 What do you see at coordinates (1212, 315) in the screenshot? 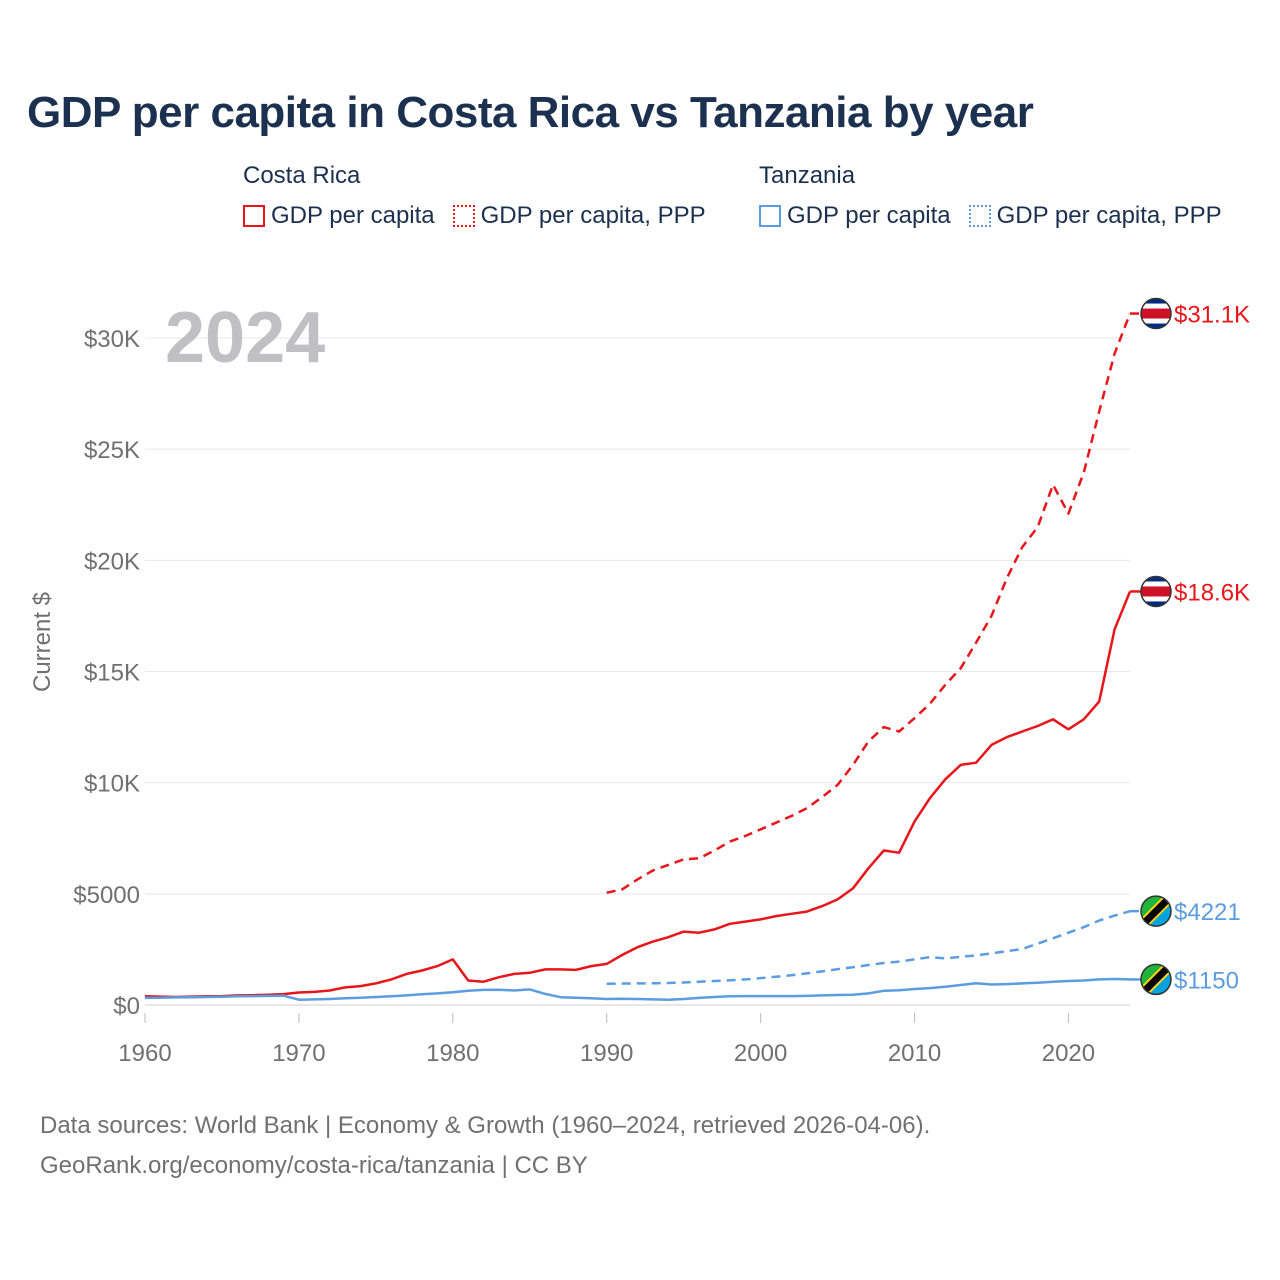
I see `end-value-label: $31.1K` at bounding box center [1212, 315].